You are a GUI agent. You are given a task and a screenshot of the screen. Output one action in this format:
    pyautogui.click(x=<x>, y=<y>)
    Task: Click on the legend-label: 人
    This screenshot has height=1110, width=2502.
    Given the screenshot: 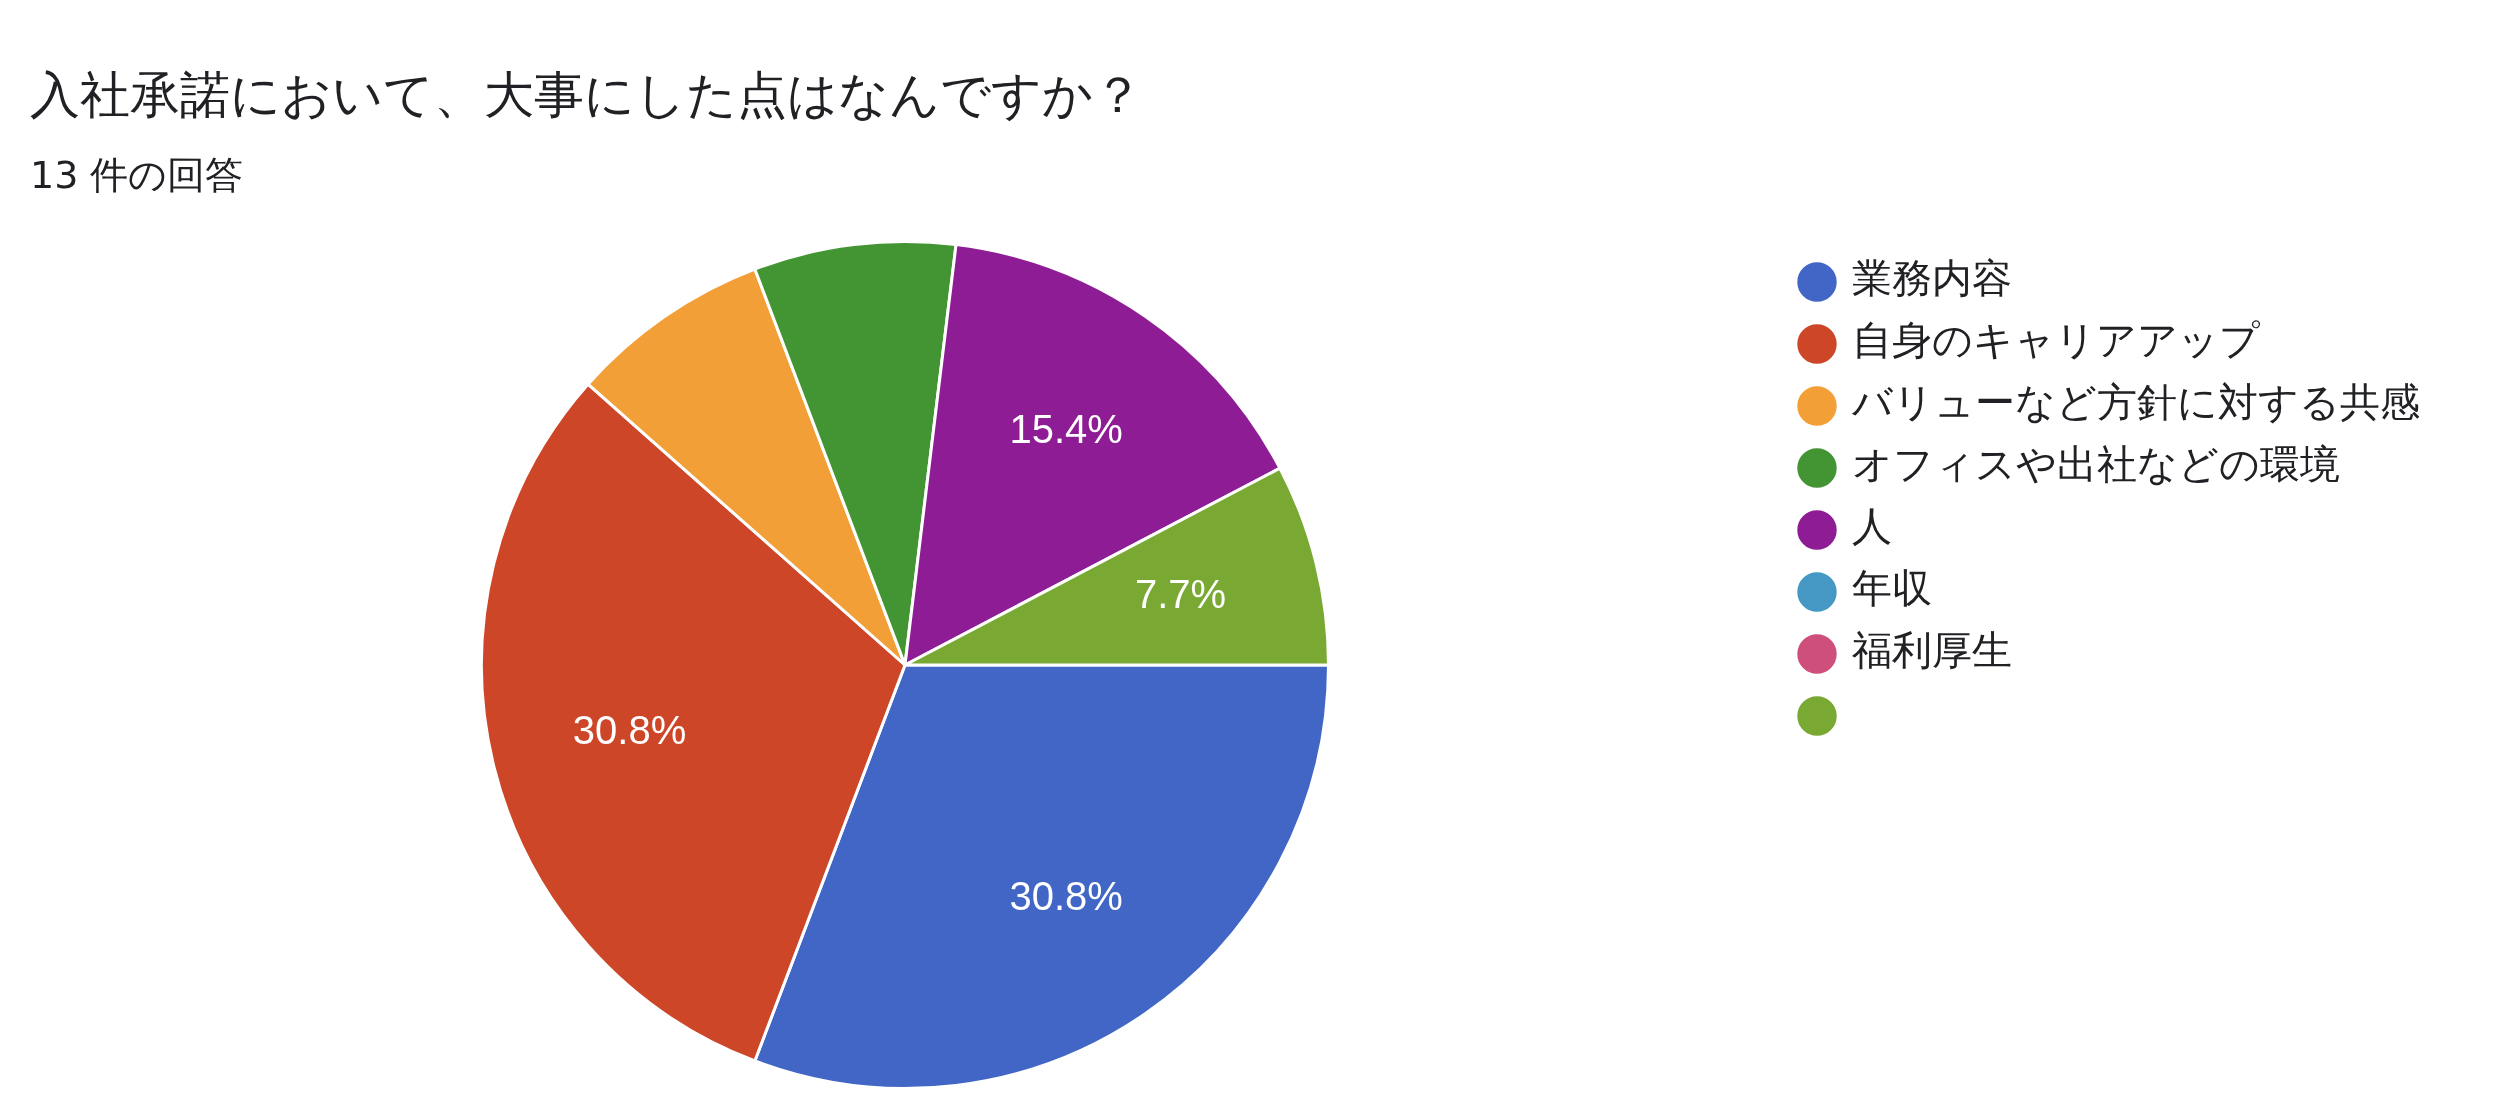 What is the action you would take?
    pyautogui.click(x=1872, y=526)
    